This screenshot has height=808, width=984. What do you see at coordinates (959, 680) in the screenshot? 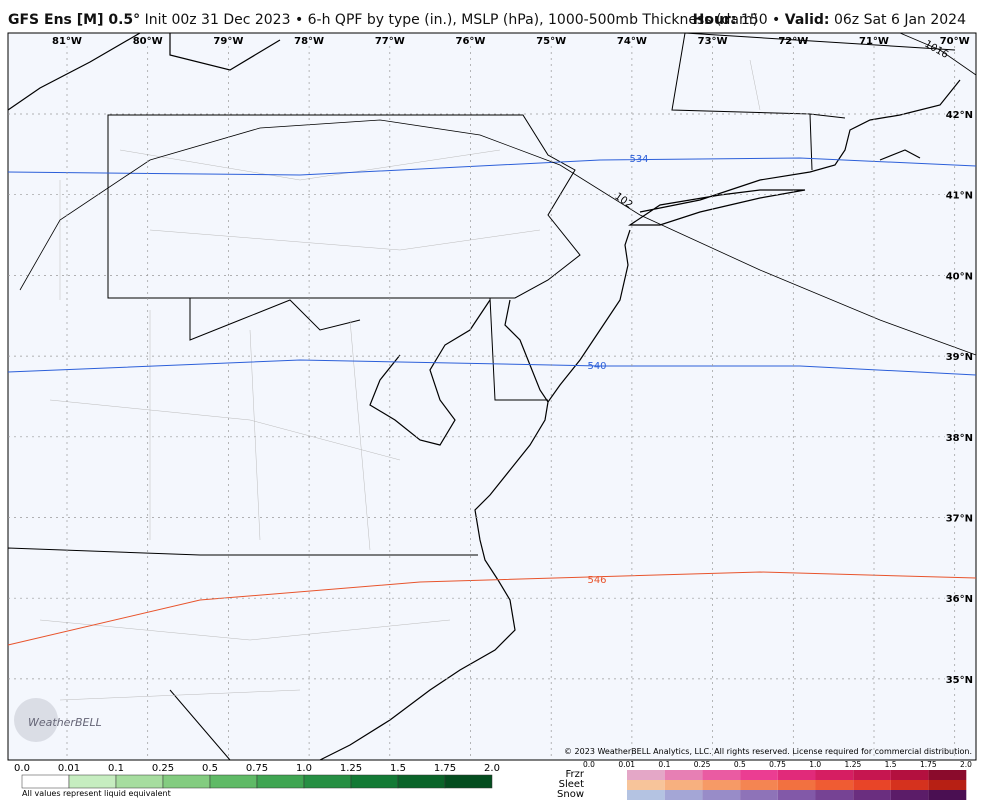
I see `latitude-label: 35°N` at bounding box center [959, 680].